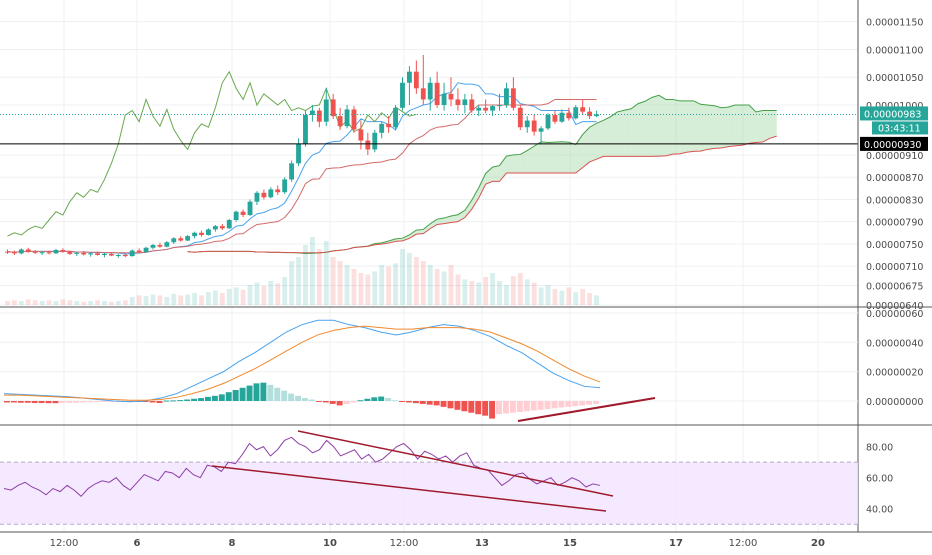 This screenshot has height=555, width=932. I want to click on price-axis-label: 0.00000870, so click(894, 178).